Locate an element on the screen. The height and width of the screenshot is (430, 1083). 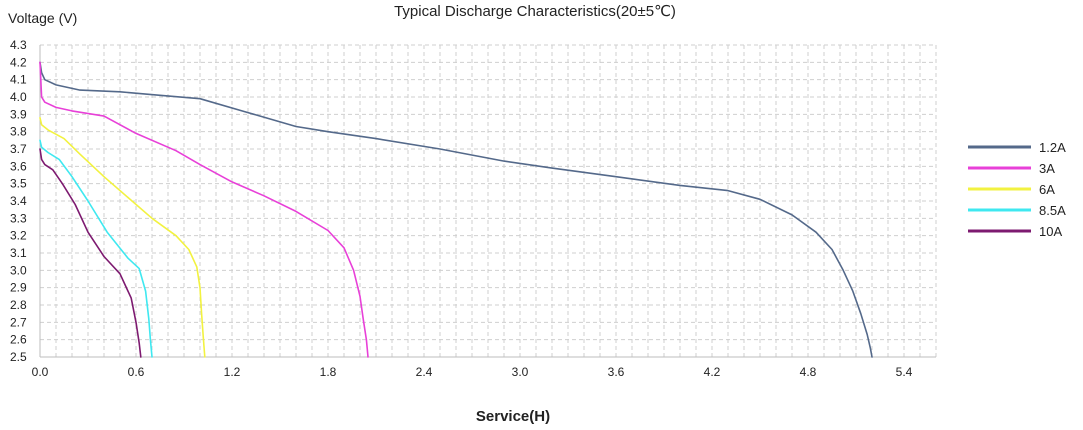
x-tick-label: 1.8 is located at coordinates (328, 372).